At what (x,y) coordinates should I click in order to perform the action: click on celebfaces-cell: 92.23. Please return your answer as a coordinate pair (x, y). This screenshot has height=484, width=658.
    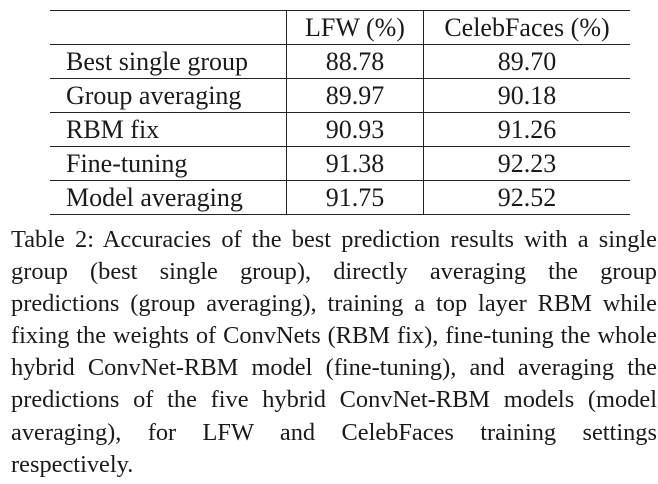
    Looking at the image, I should click on (526, 163).